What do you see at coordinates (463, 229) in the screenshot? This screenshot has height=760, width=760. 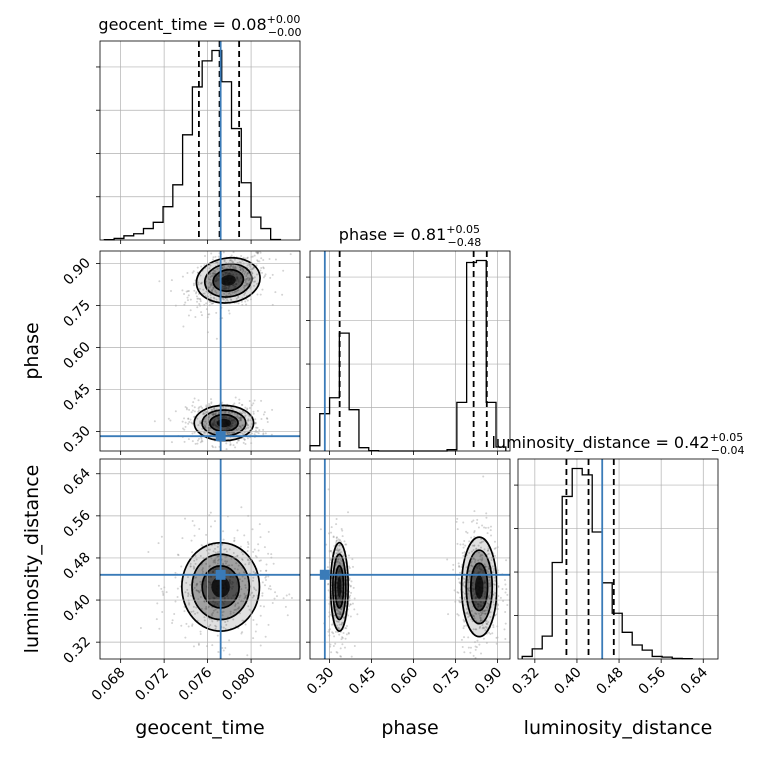 I see `title-upper: +0.05` at bounding box center [463, 229].